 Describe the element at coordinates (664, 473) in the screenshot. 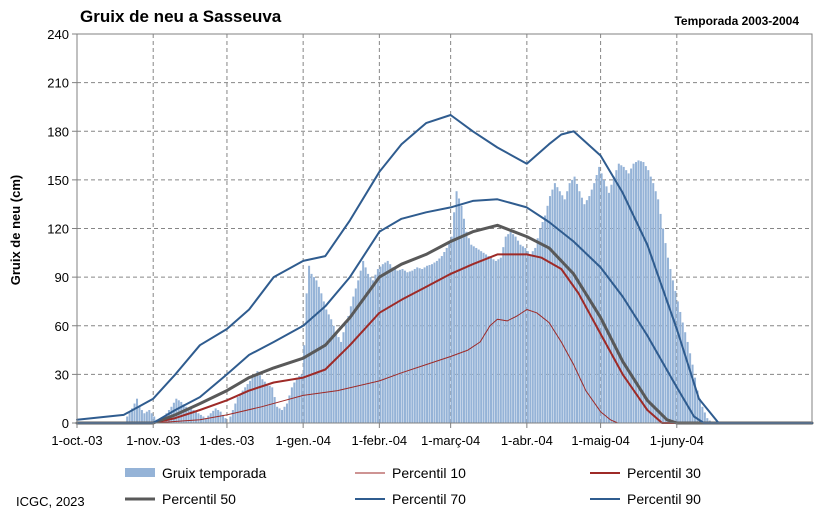

I see `legend-label-percentil-30: Percentil 30` at that location.